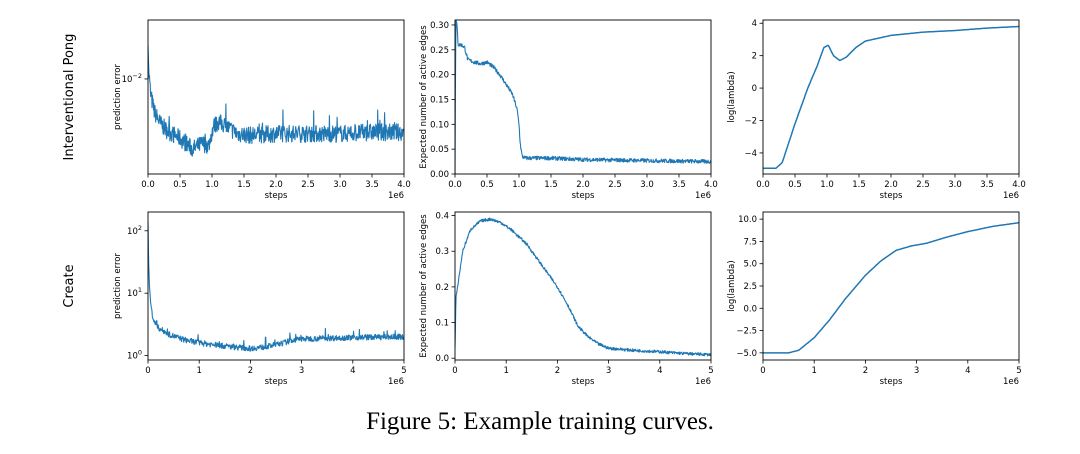 The width and height of the screenshot is (1080, 454). What do you see at coordinates (134, 292) in the screenshot?
I see `y-tick-label: 10¹` at bounding box center [134, 292].